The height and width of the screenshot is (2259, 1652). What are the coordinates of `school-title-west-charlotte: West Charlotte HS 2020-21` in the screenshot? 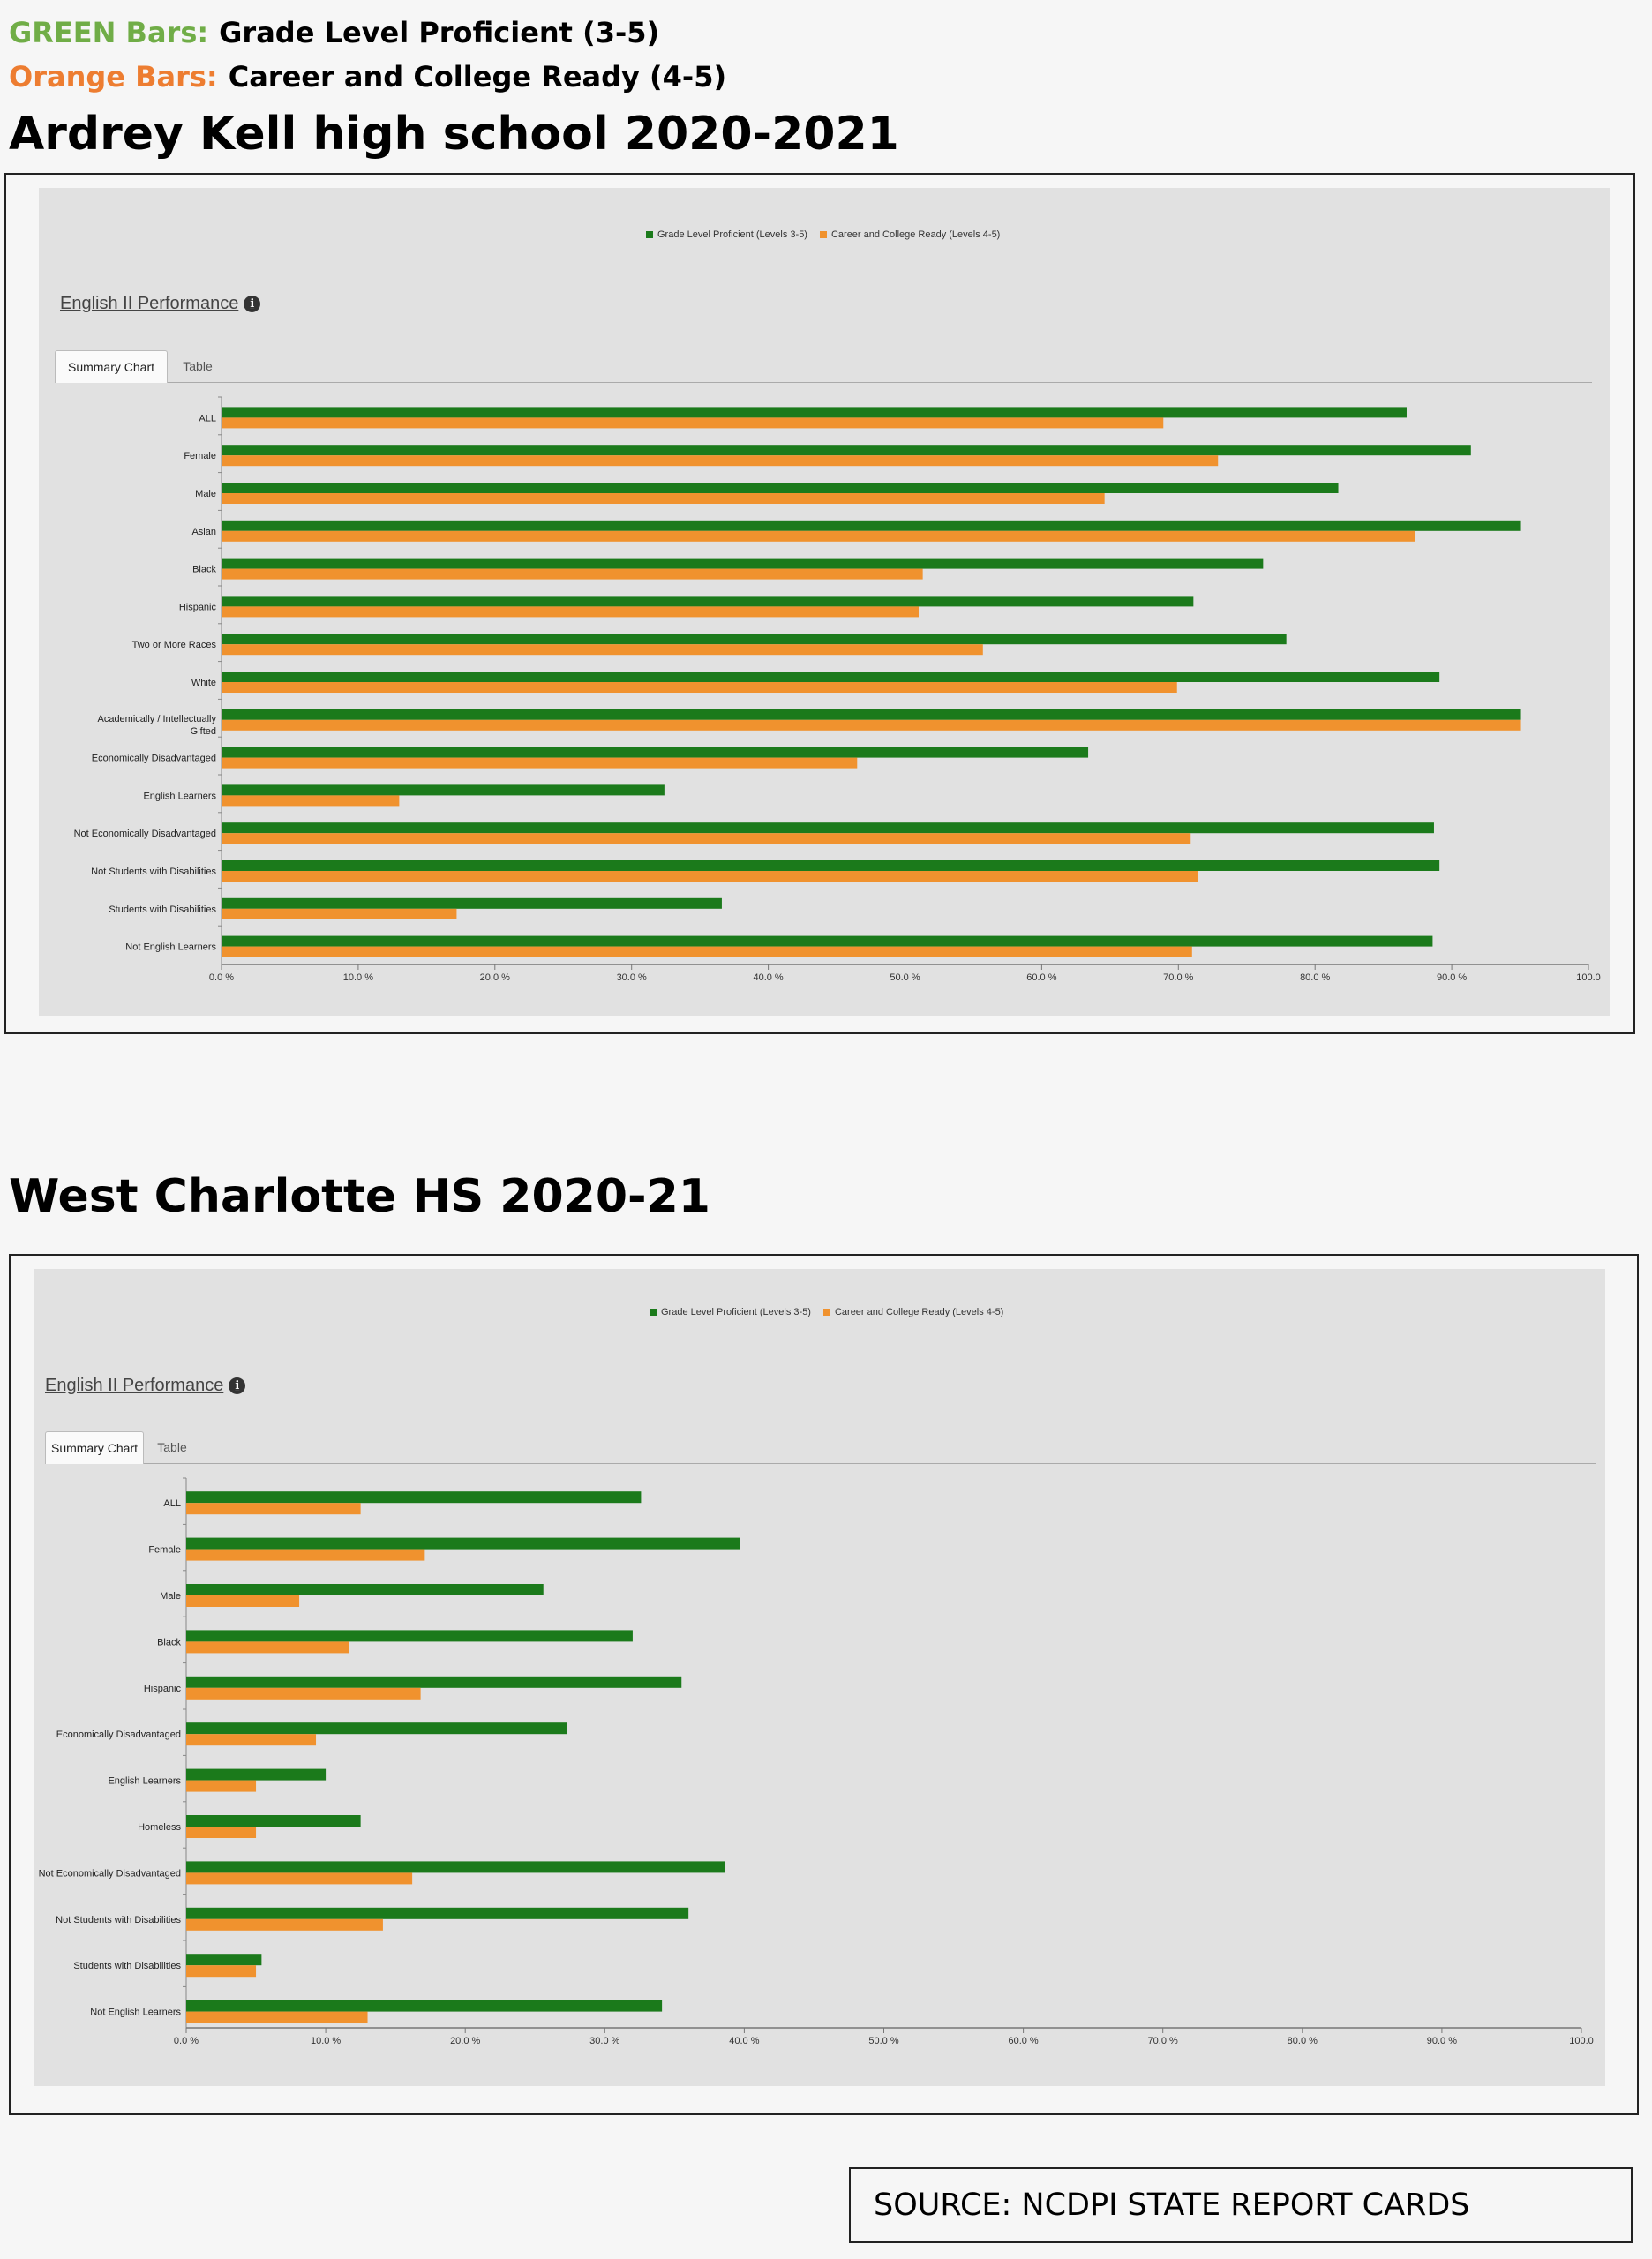 It's located at (359, 1196).